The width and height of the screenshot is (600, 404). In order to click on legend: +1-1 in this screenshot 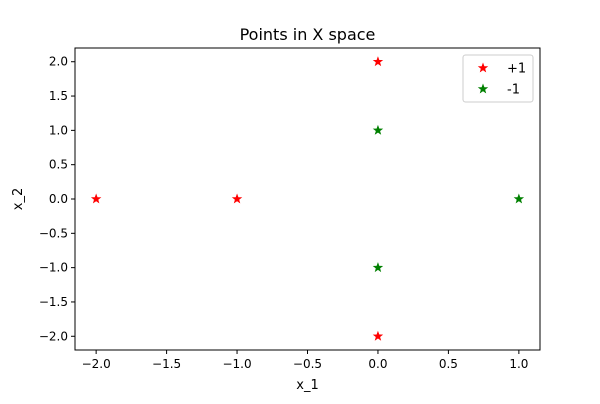, I will do `click(498, 78)`.